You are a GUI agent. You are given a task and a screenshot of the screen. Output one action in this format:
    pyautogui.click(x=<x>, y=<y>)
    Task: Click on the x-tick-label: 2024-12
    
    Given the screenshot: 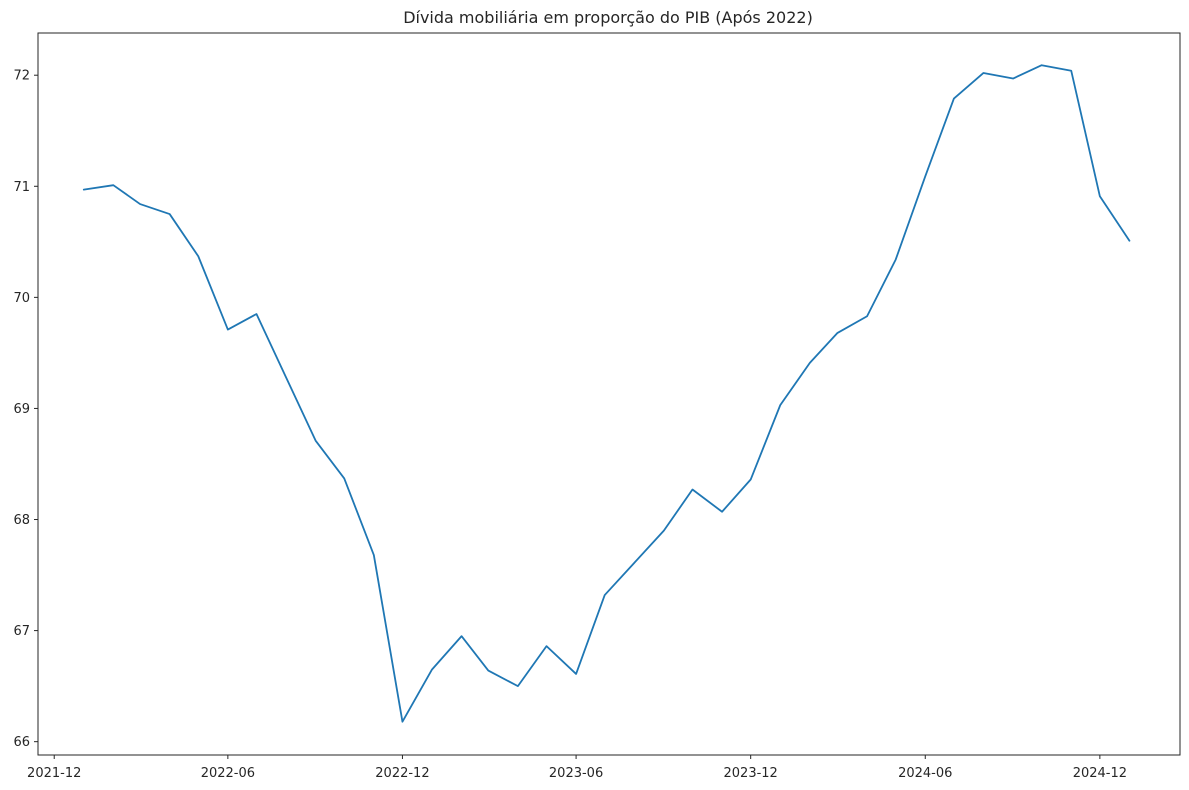 What is the action you would take?
    pyautogui.click(x=1100, y=773)
    